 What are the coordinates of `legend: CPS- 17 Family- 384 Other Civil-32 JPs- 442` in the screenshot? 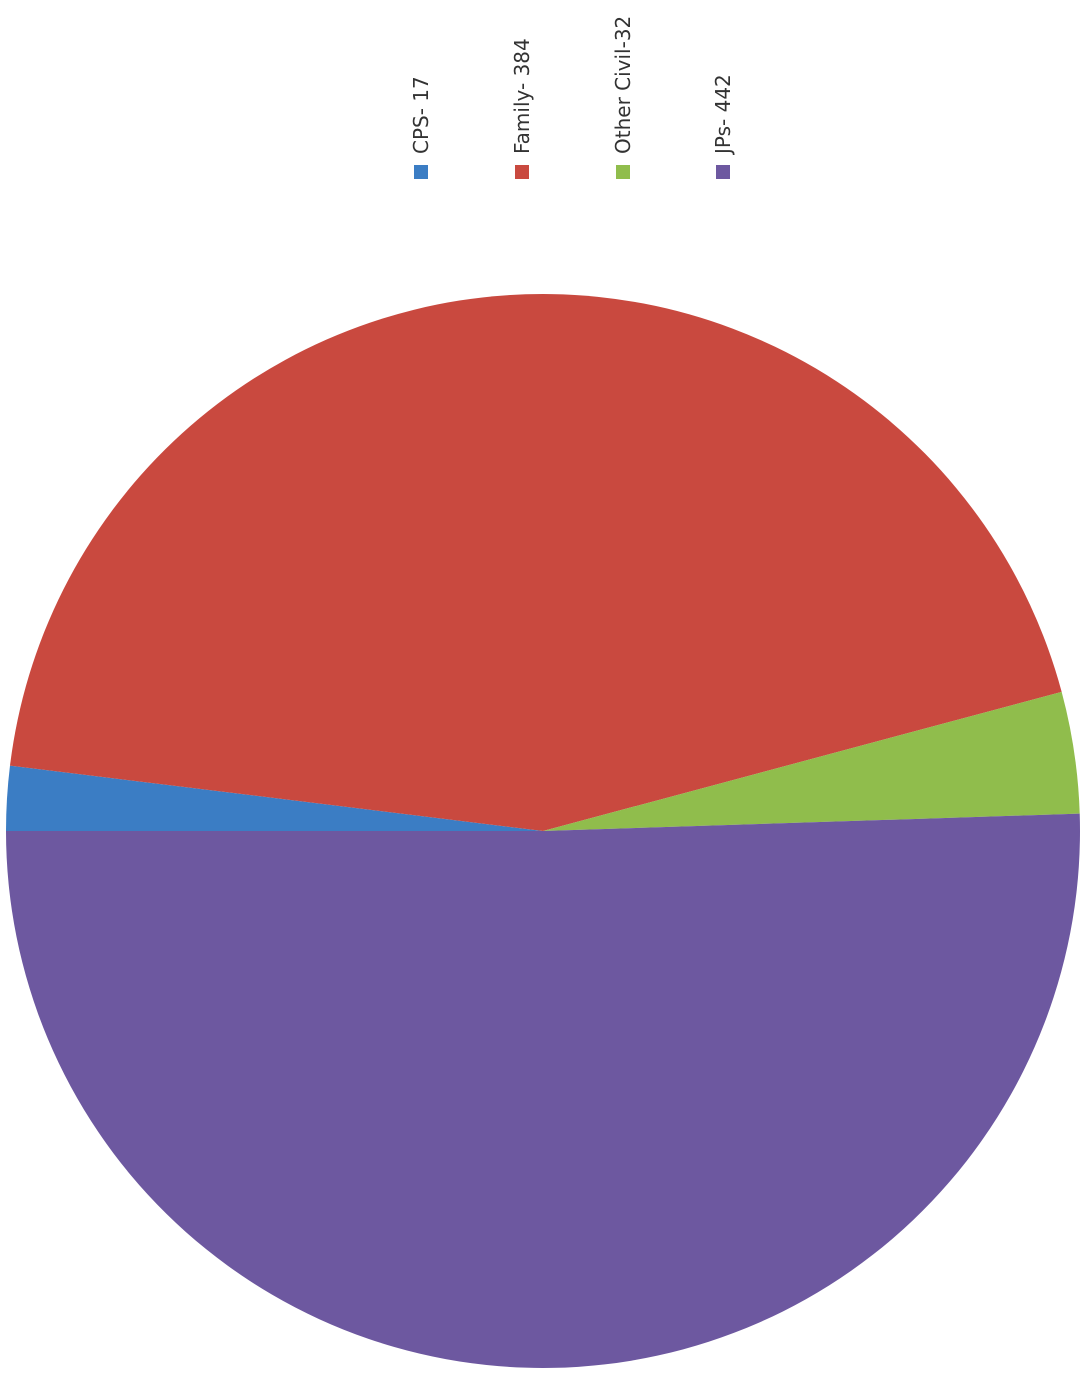 It's located at (572, 97).